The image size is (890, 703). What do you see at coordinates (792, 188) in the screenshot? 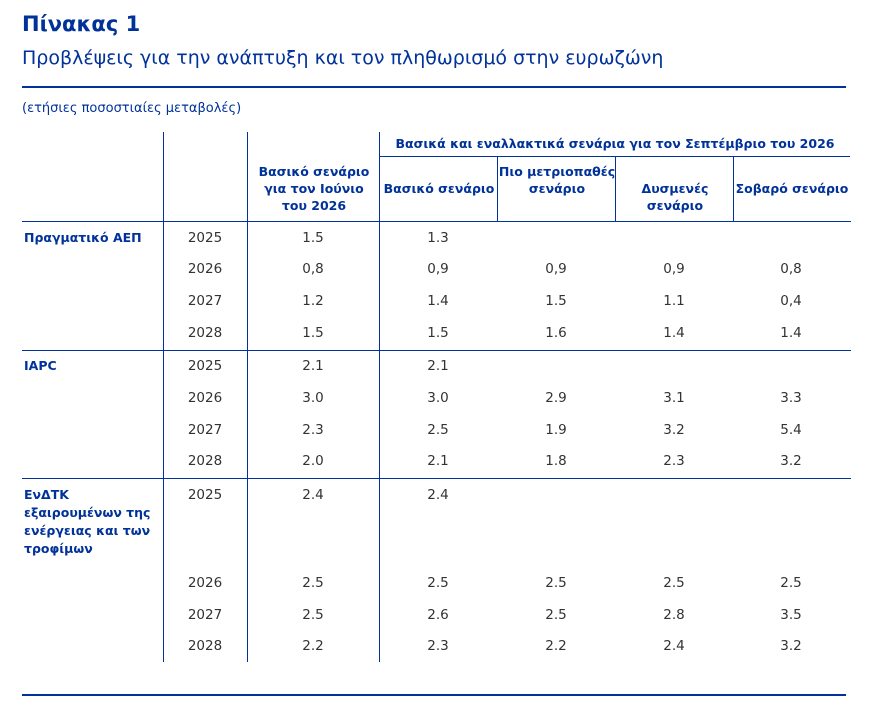
I see `col-header-severe: Σοβαρό σενάριο` at bounding box center [792, 188].